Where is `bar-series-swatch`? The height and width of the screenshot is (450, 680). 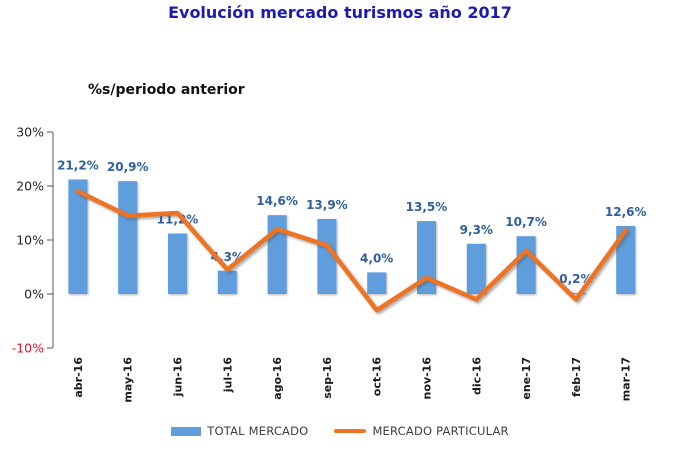 bar-series-swatch is located at coordinates (186, 431).